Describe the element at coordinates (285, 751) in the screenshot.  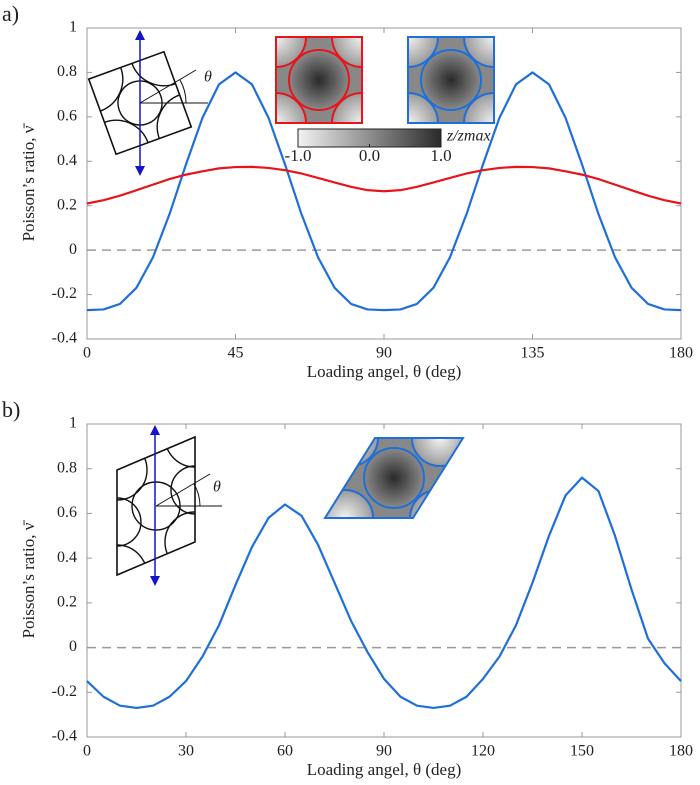
I see `x-tick-label: 60` at that location.